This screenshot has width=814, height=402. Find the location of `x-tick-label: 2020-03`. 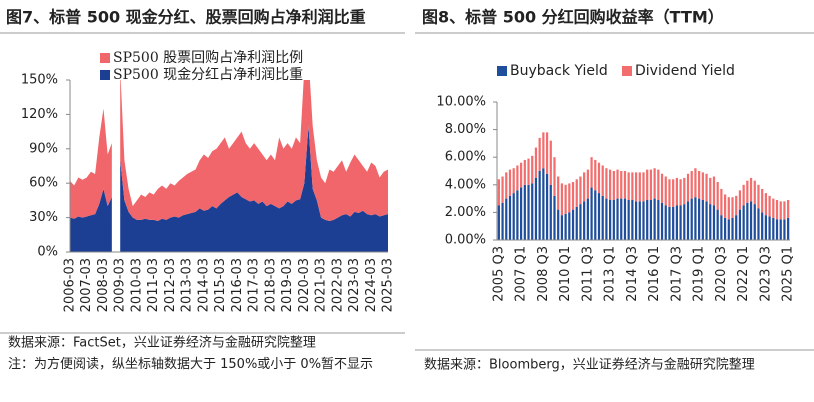

x-tick-label: 2020-03 is located at coordinates (304, 285).